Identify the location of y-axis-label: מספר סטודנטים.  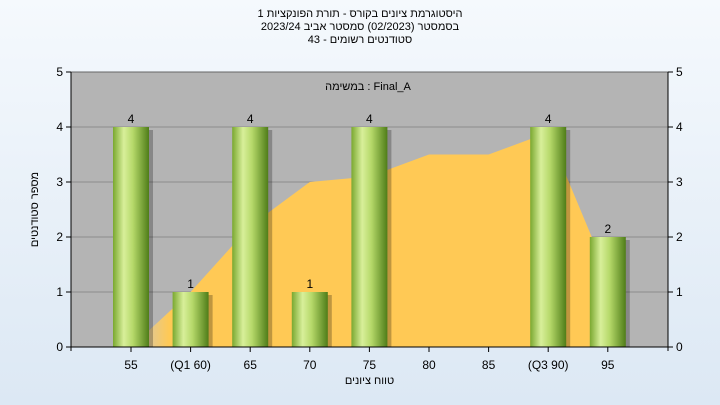
(35, 209).